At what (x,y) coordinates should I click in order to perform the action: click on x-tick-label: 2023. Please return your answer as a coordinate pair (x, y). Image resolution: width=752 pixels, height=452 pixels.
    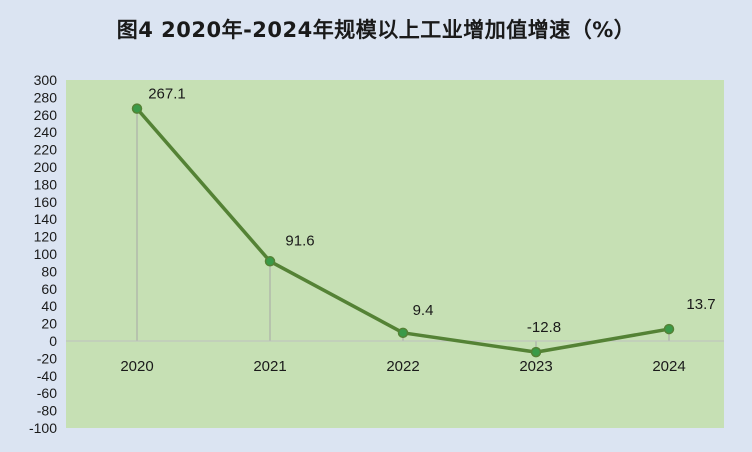
    Looking at the image, I should click on (535, 366).